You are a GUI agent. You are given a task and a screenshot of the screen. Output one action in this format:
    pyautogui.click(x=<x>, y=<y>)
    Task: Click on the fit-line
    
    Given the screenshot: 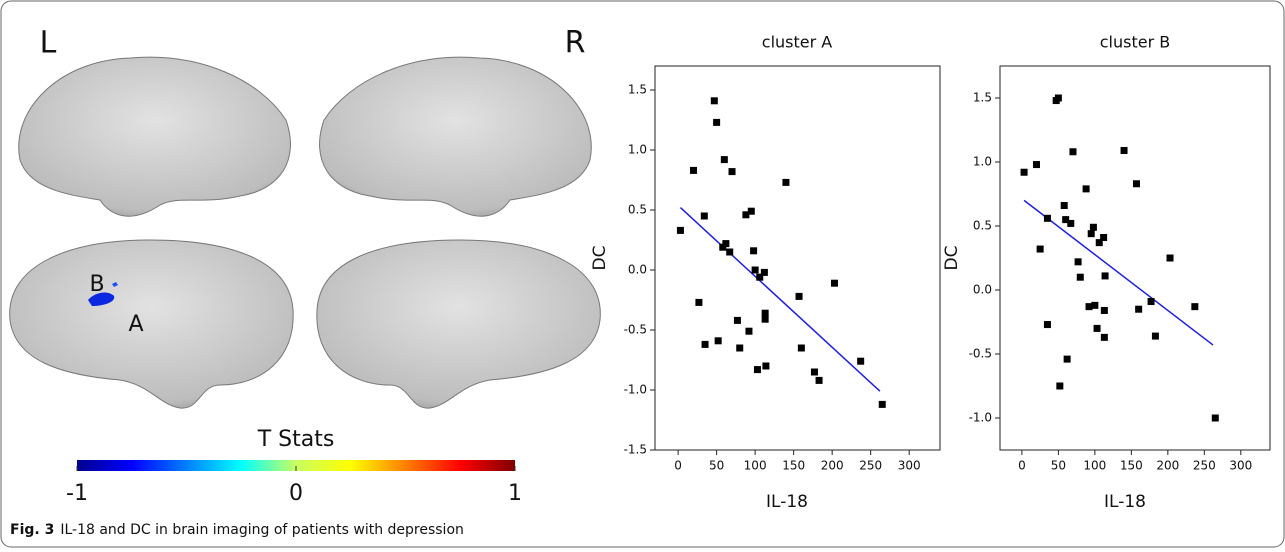 What is the action you would take?
    pyautogui.click(x=780, y=299)
    